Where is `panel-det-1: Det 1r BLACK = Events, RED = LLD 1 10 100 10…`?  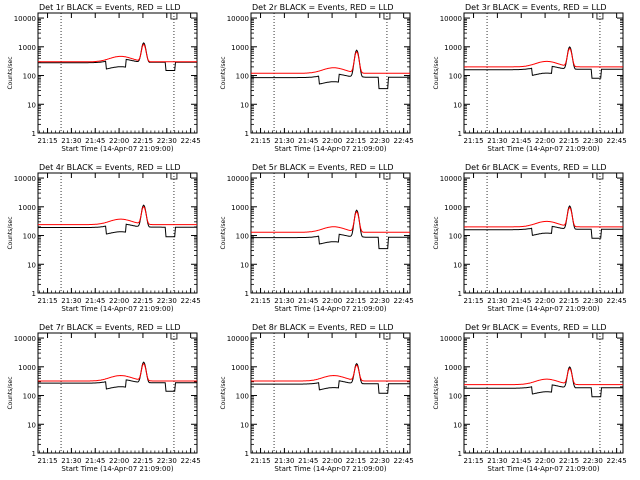
panel-det-1: Det 1r BLACK = Events, RED = LLD 1 10 100 10… is located at coordinates (104, 78).